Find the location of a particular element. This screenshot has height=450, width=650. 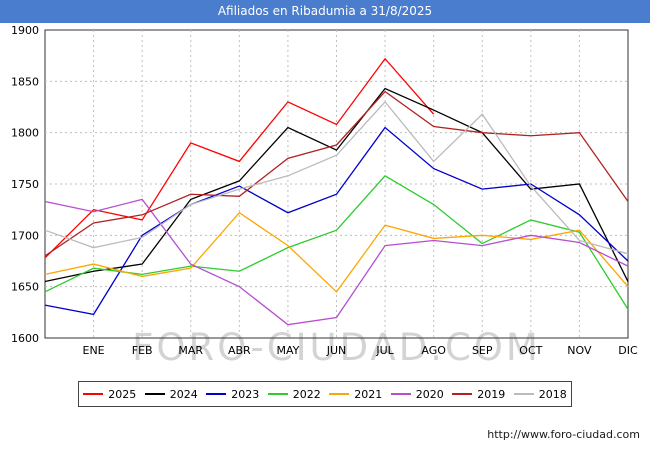

svg-text: 1700 is located at coordinates (25, 235).